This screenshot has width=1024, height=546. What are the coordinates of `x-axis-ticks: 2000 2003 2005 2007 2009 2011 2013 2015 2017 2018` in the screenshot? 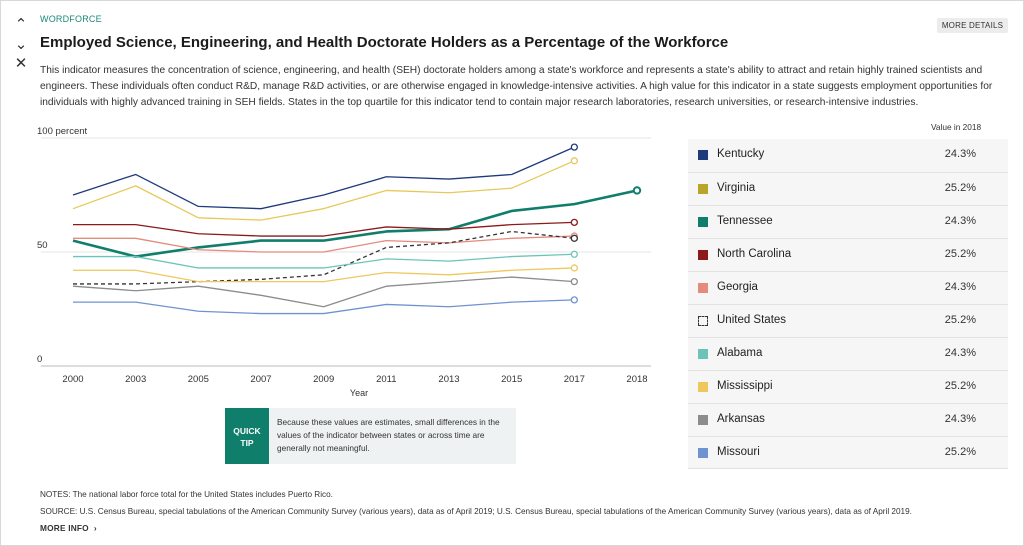 It's located at (354, 379).